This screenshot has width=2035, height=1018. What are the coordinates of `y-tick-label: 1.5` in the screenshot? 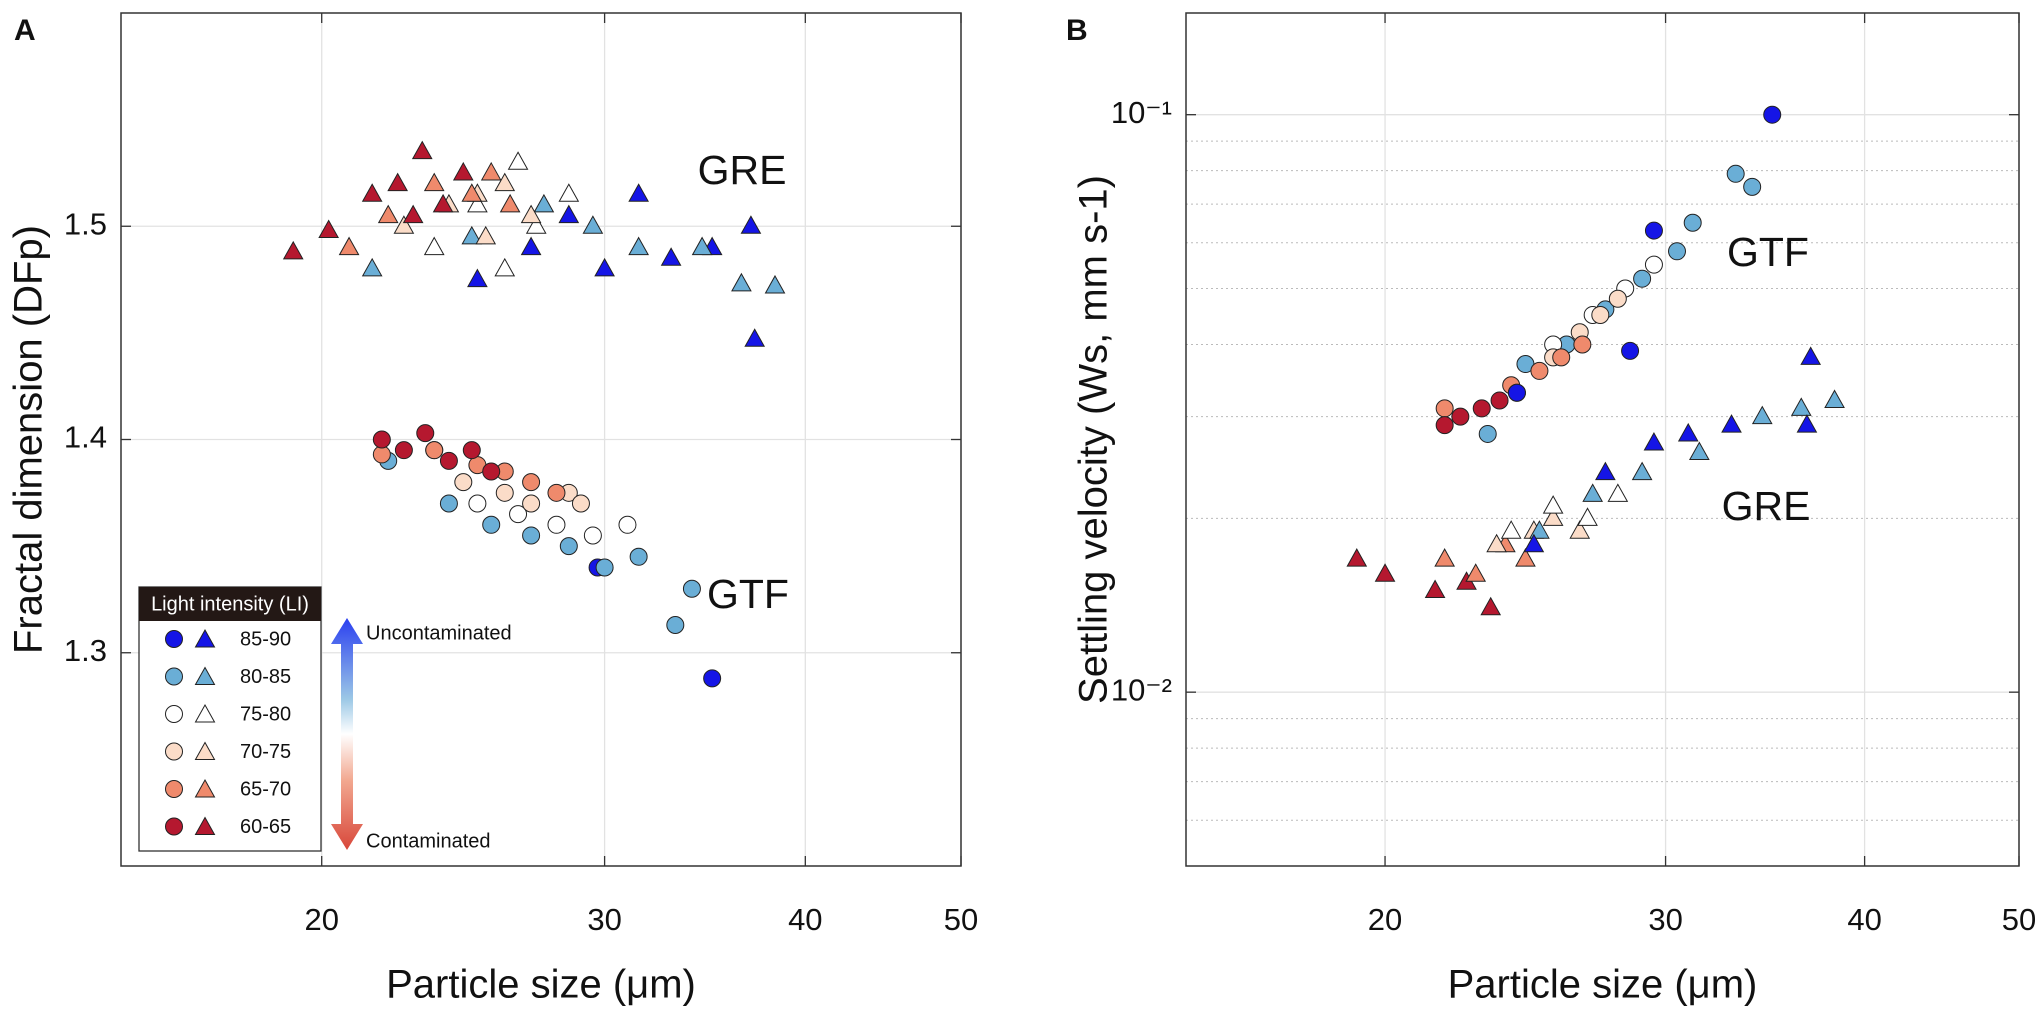 It's located at (85, 223).